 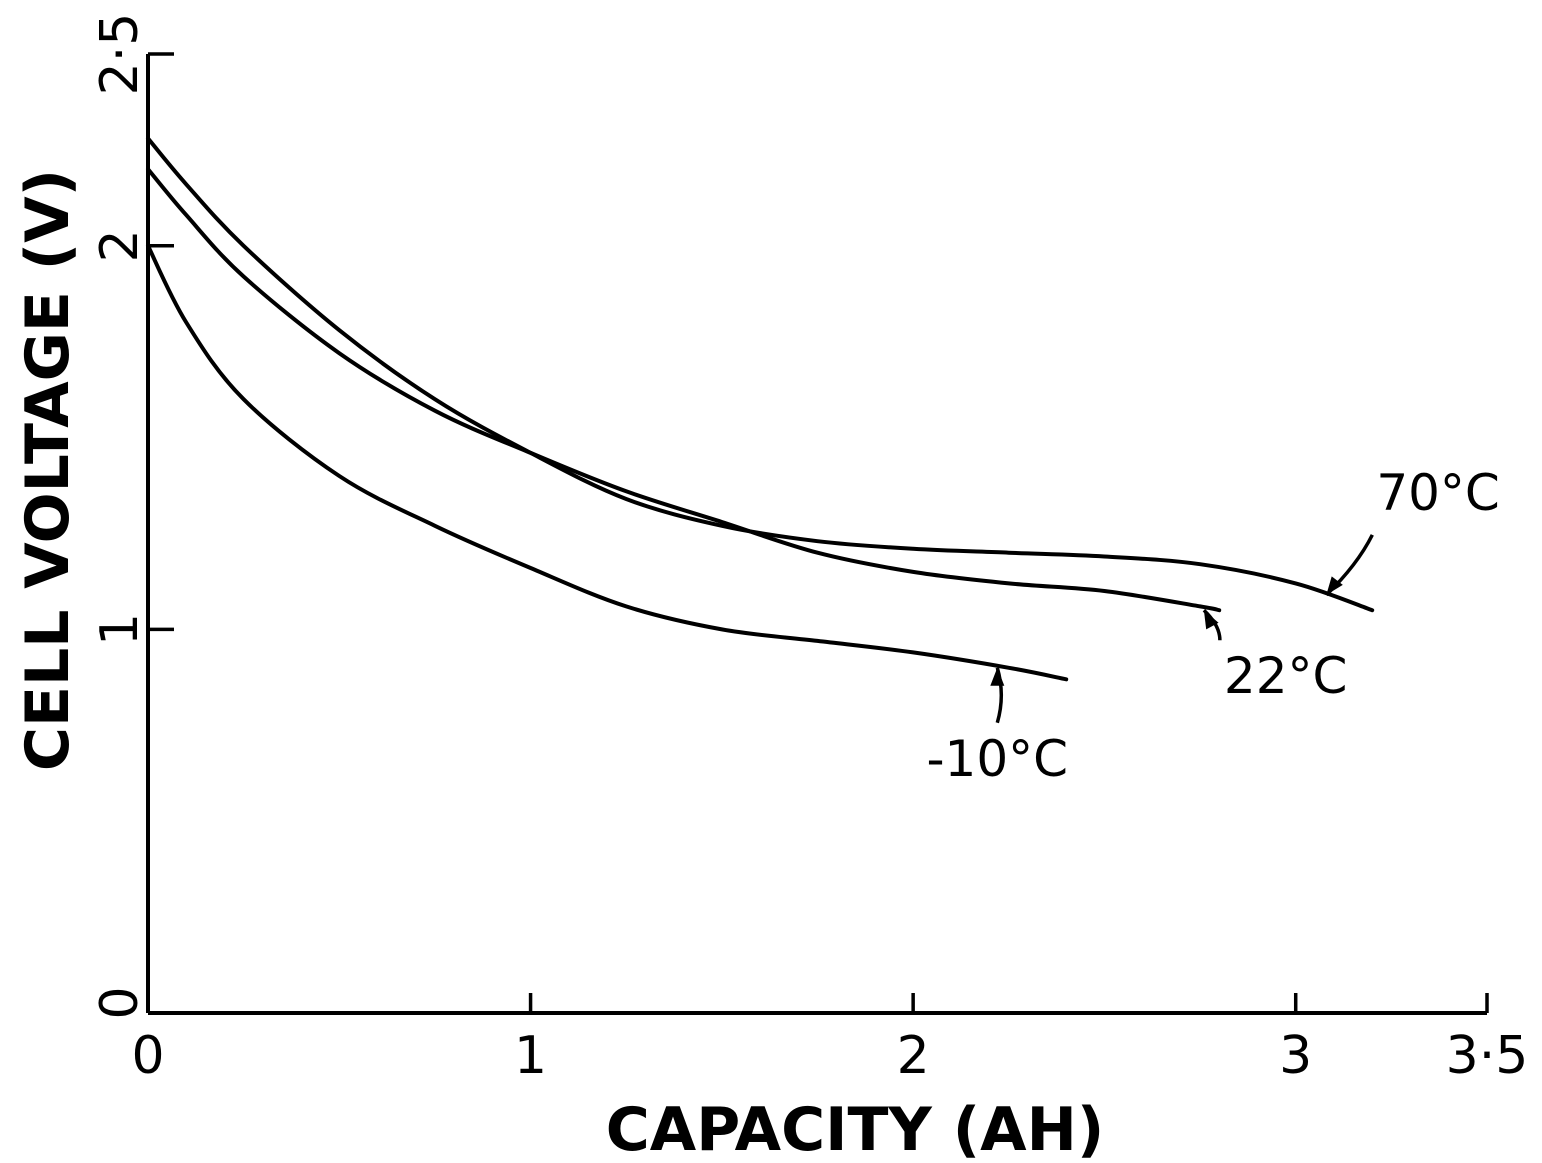 I want to click on series-label-22-c: 22°C, so click(x=1286, y=676).